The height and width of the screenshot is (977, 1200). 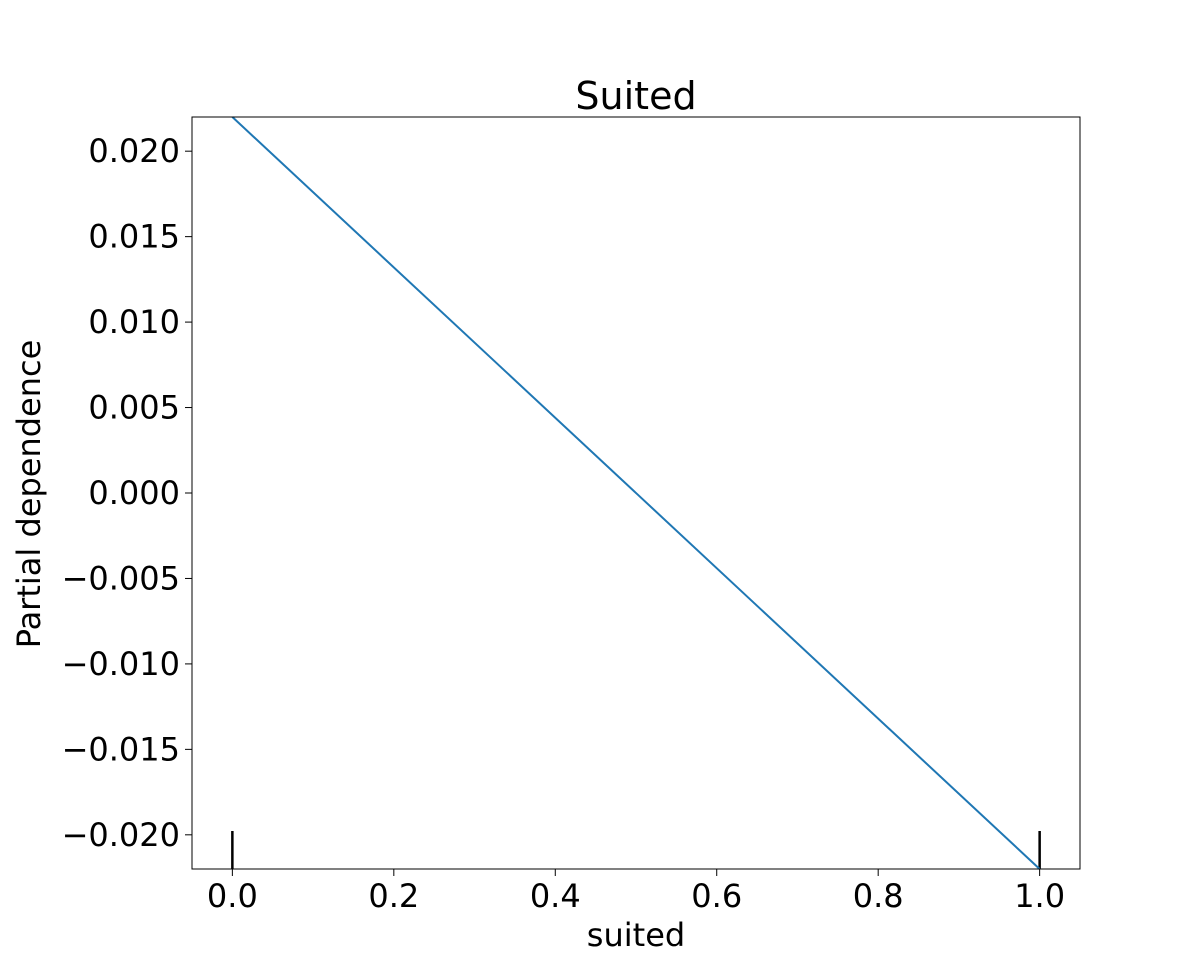 I want to click on x-axis-ticks: 0.0 0.2 0.4 0.6 0.8 1.0, so click(x=636, y=892).